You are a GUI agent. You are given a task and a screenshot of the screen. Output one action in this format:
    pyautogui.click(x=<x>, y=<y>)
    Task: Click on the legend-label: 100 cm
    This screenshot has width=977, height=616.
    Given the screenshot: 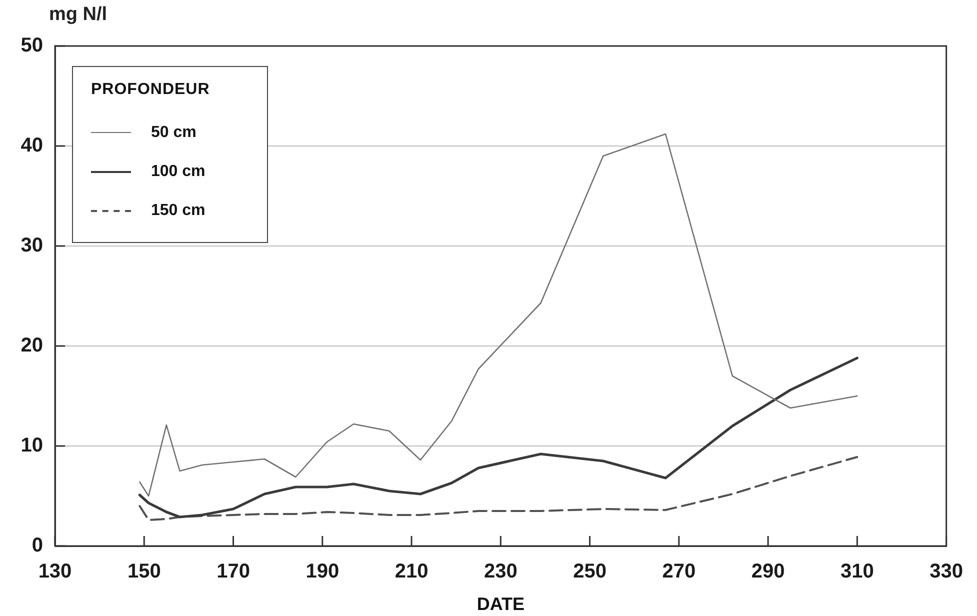 What is the action you would take?
    pyautogui.click(x=178, y=171)
    